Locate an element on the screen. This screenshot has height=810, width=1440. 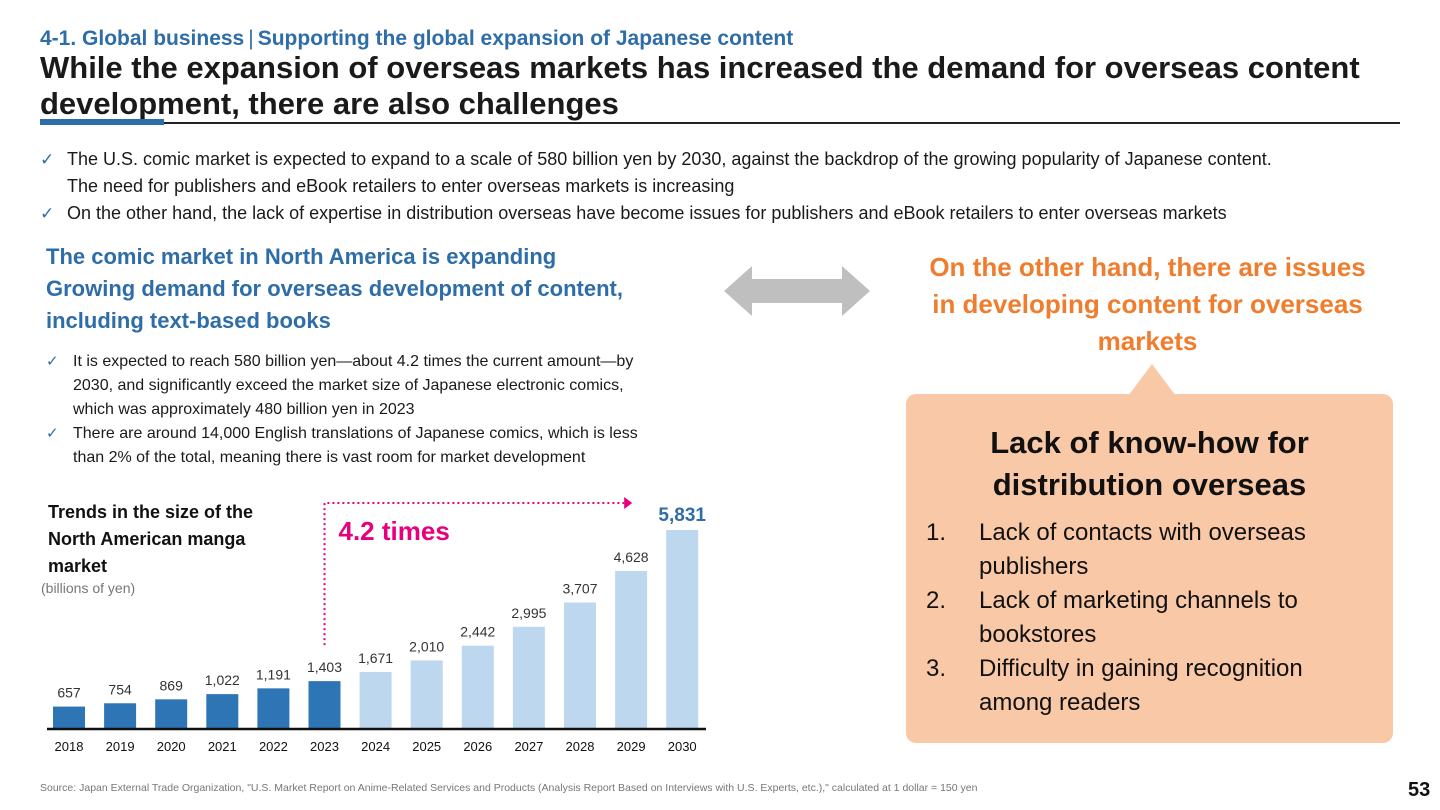
x-tick-2021: 2021 is located at coordinates (222, 746).